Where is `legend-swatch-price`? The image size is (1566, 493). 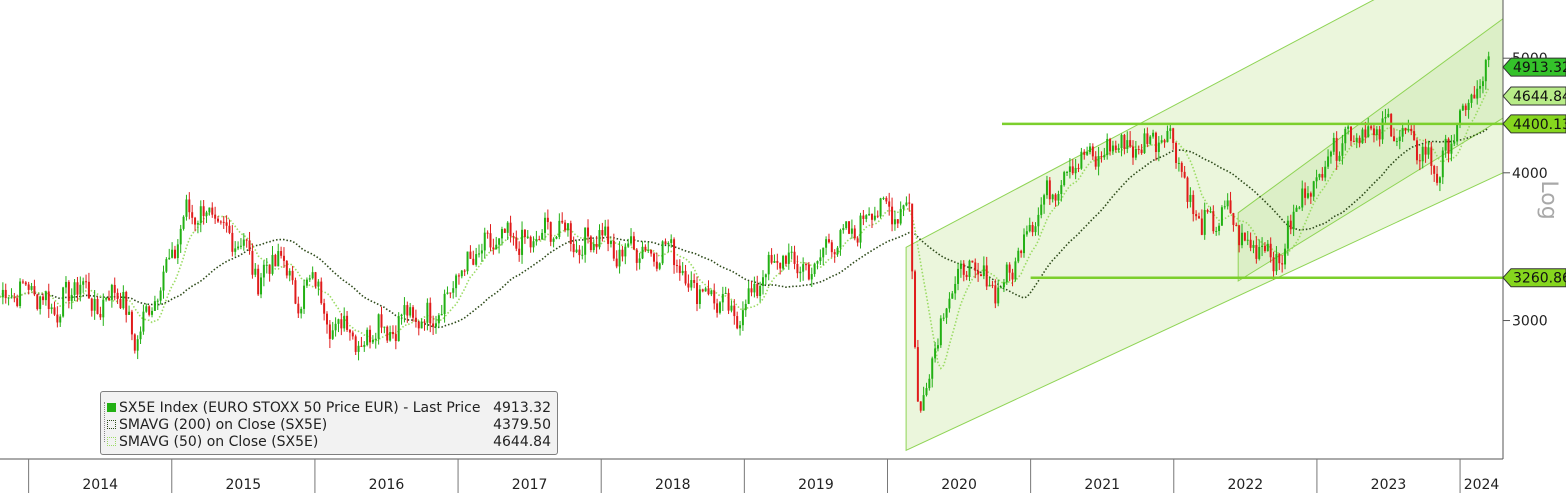 legend-swatch-price is located at coordinates (111, 407).